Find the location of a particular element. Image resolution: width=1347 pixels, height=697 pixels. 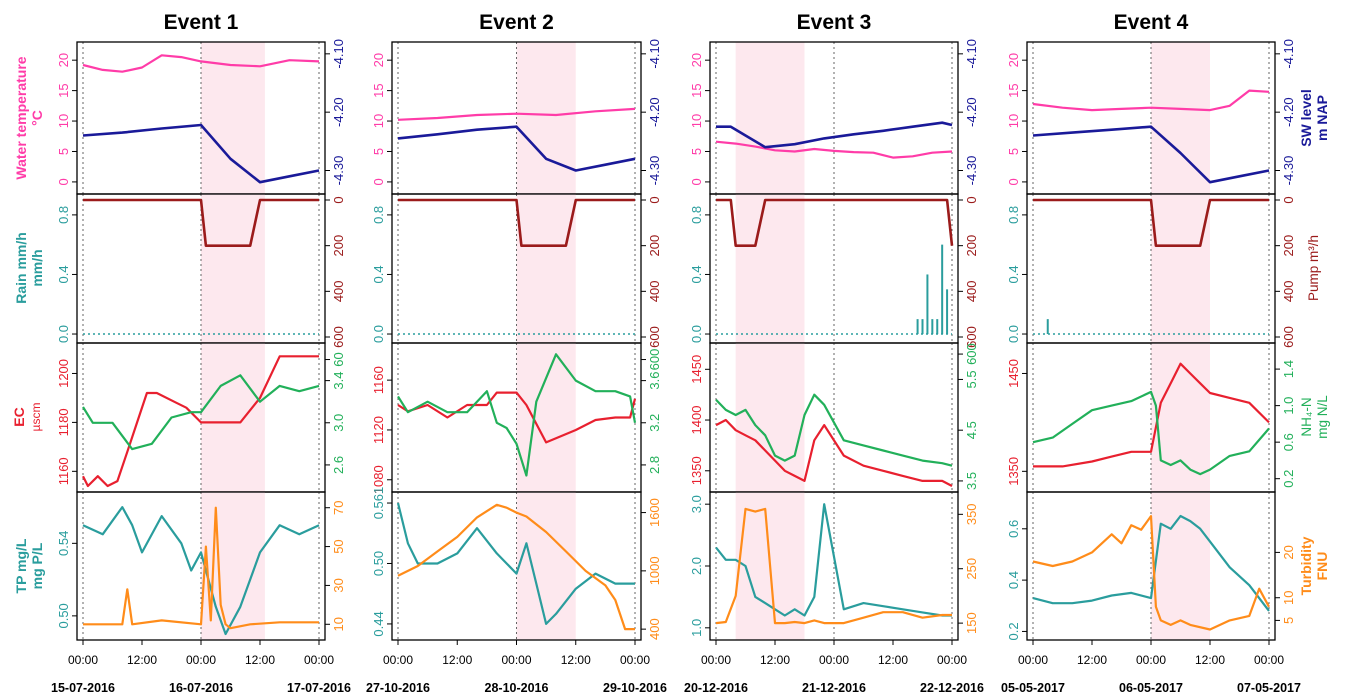

left-tick-label: 0.44 is located at coordinates (378, 623).